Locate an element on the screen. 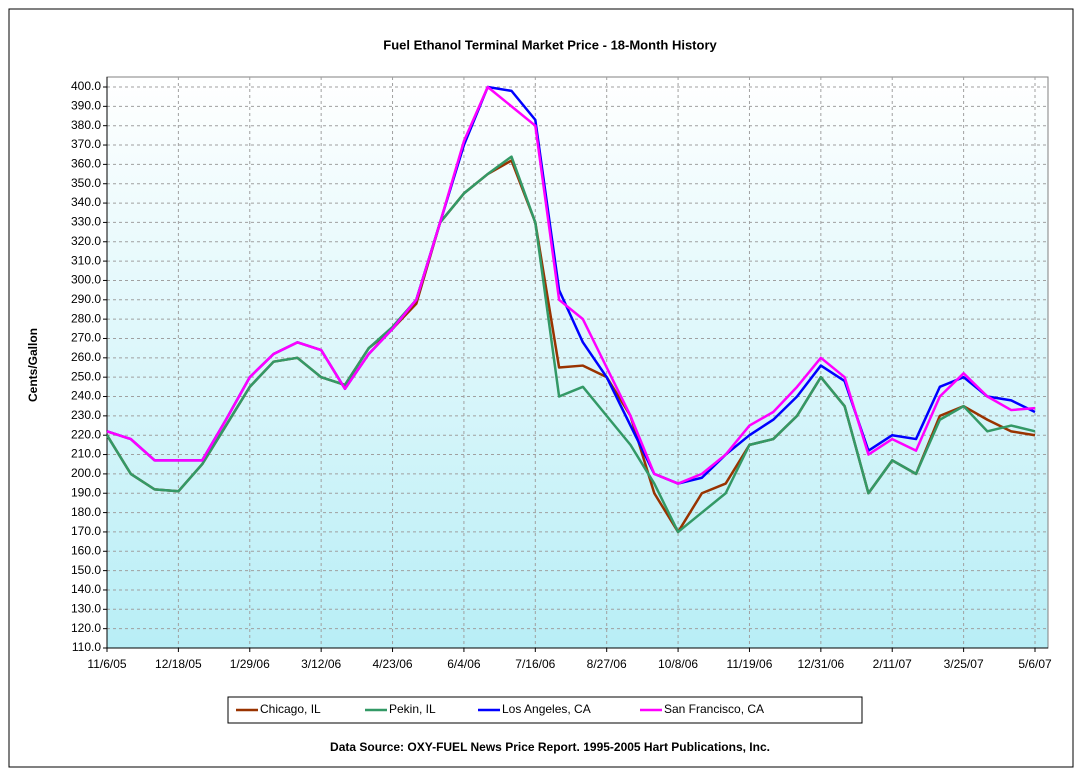 This screenshot has height=783, width=1083. x-tick-label: 11/6/05 is located at coordinates (106, 664).